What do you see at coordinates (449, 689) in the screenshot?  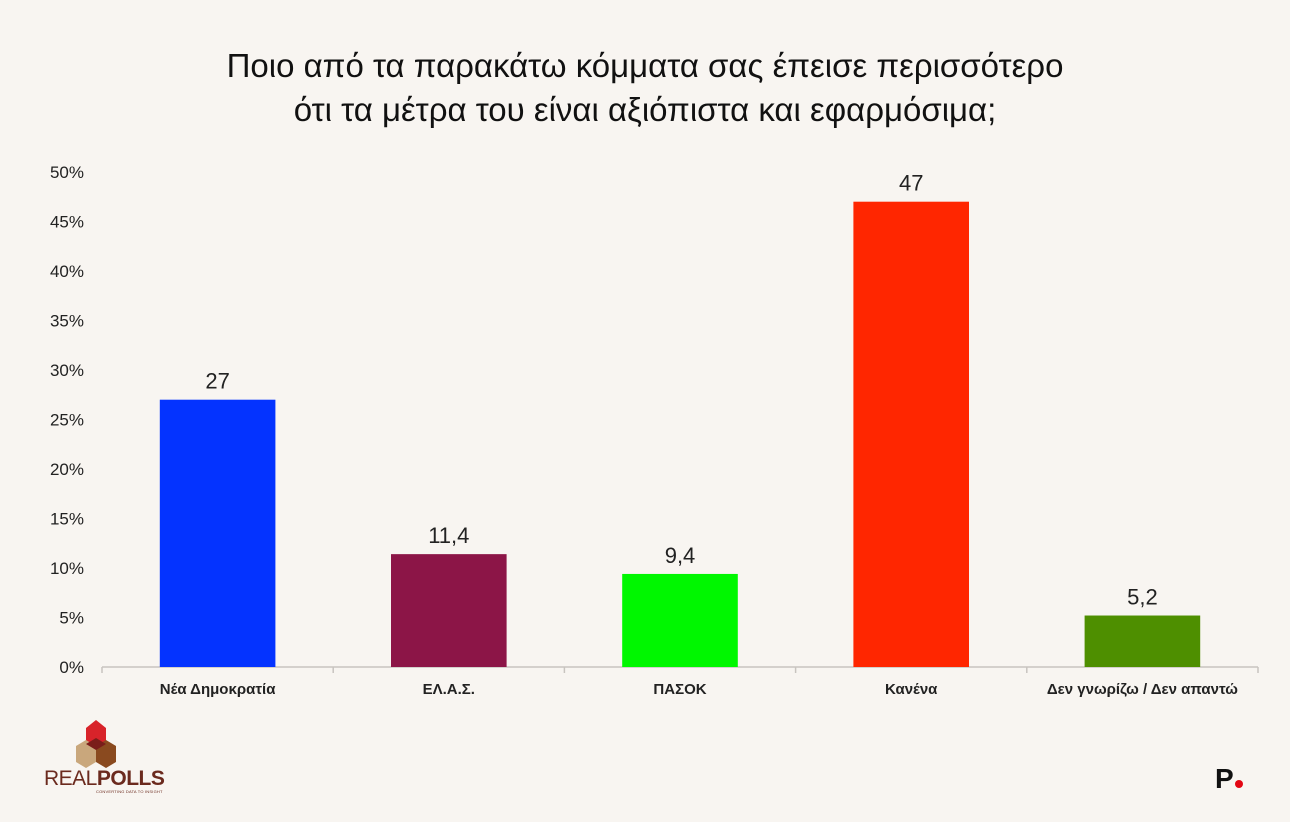 I see `category-label: ΕΛ.Α.Σ.` at bounding box center [449, 689].